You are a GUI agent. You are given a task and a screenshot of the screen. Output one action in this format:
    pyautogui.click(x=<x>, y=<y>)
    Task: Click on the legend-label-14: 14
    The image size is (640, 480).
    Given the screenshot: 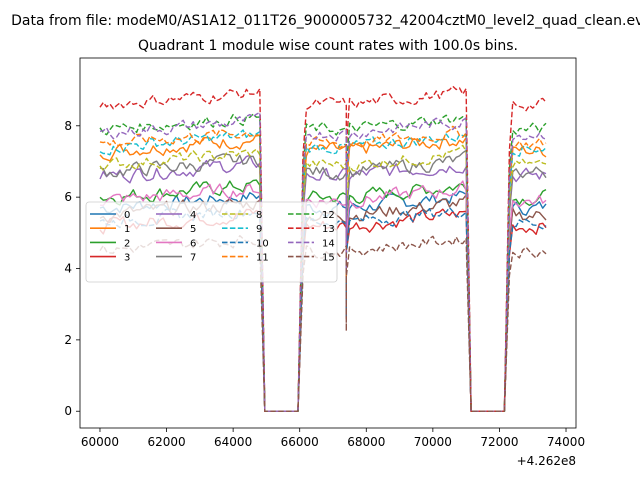 What is the action you would take?
    pyautogui.click(x=328, y=243)
    